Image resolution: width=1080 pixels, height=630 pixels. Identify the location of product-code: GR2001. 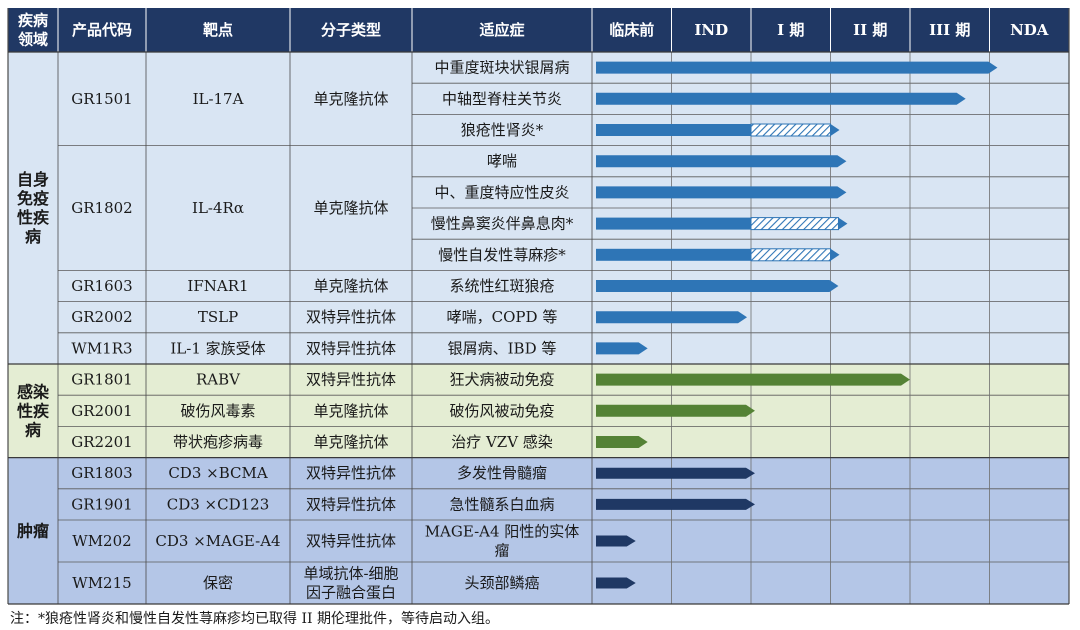
(101, 411).